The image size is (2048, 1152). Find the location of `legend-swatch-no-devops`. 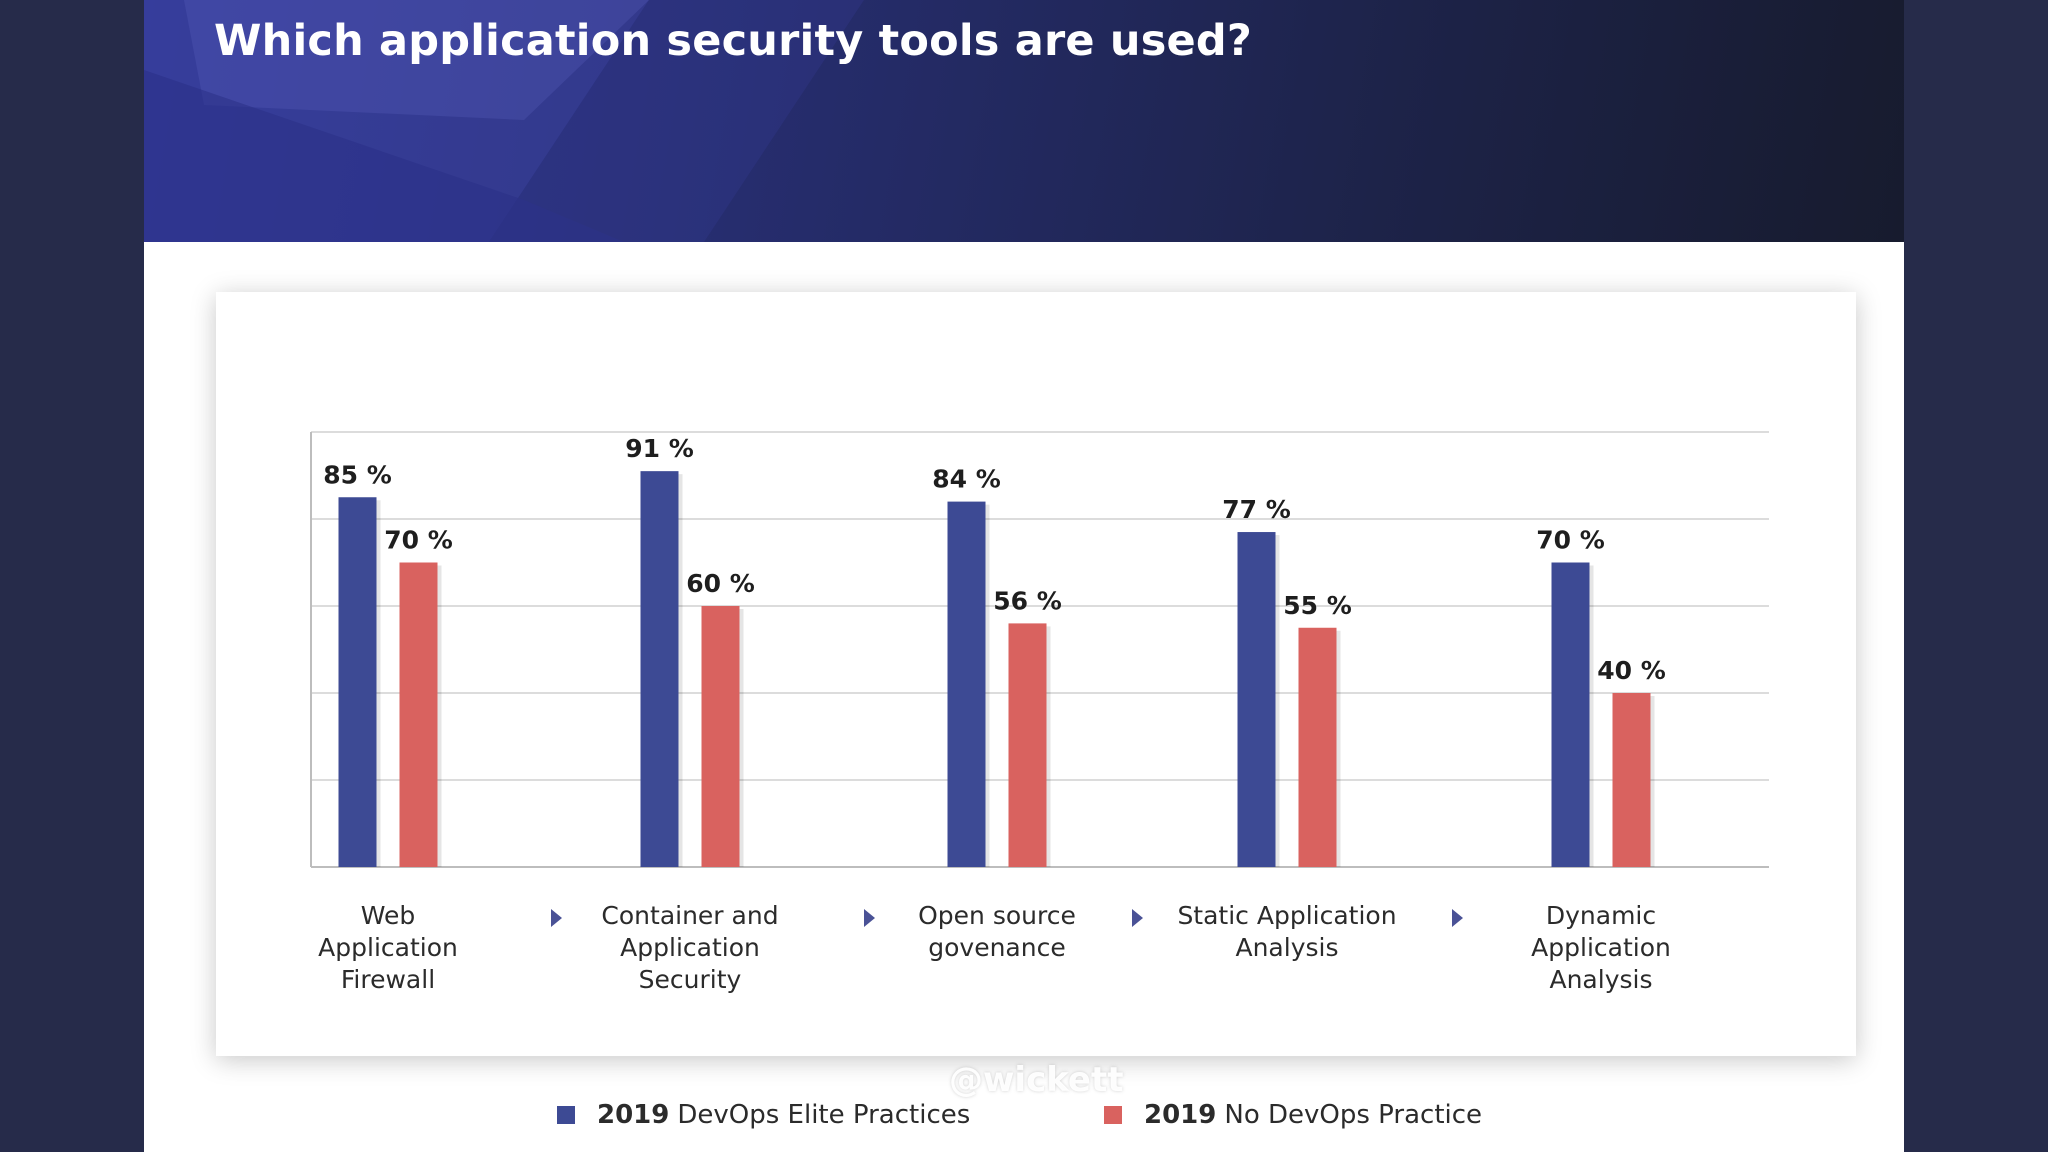

legend-swatch-no-devops is located at coordinates (1113, 1115).